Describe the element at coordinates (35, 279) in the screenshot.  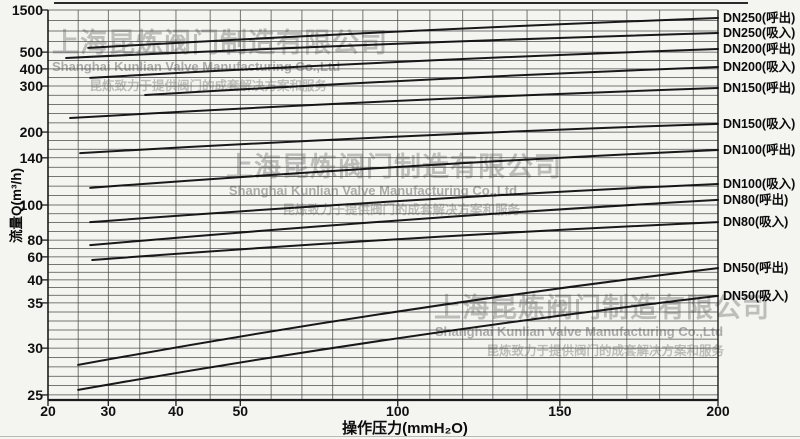
I see `y-tick-label: 40` at that location.